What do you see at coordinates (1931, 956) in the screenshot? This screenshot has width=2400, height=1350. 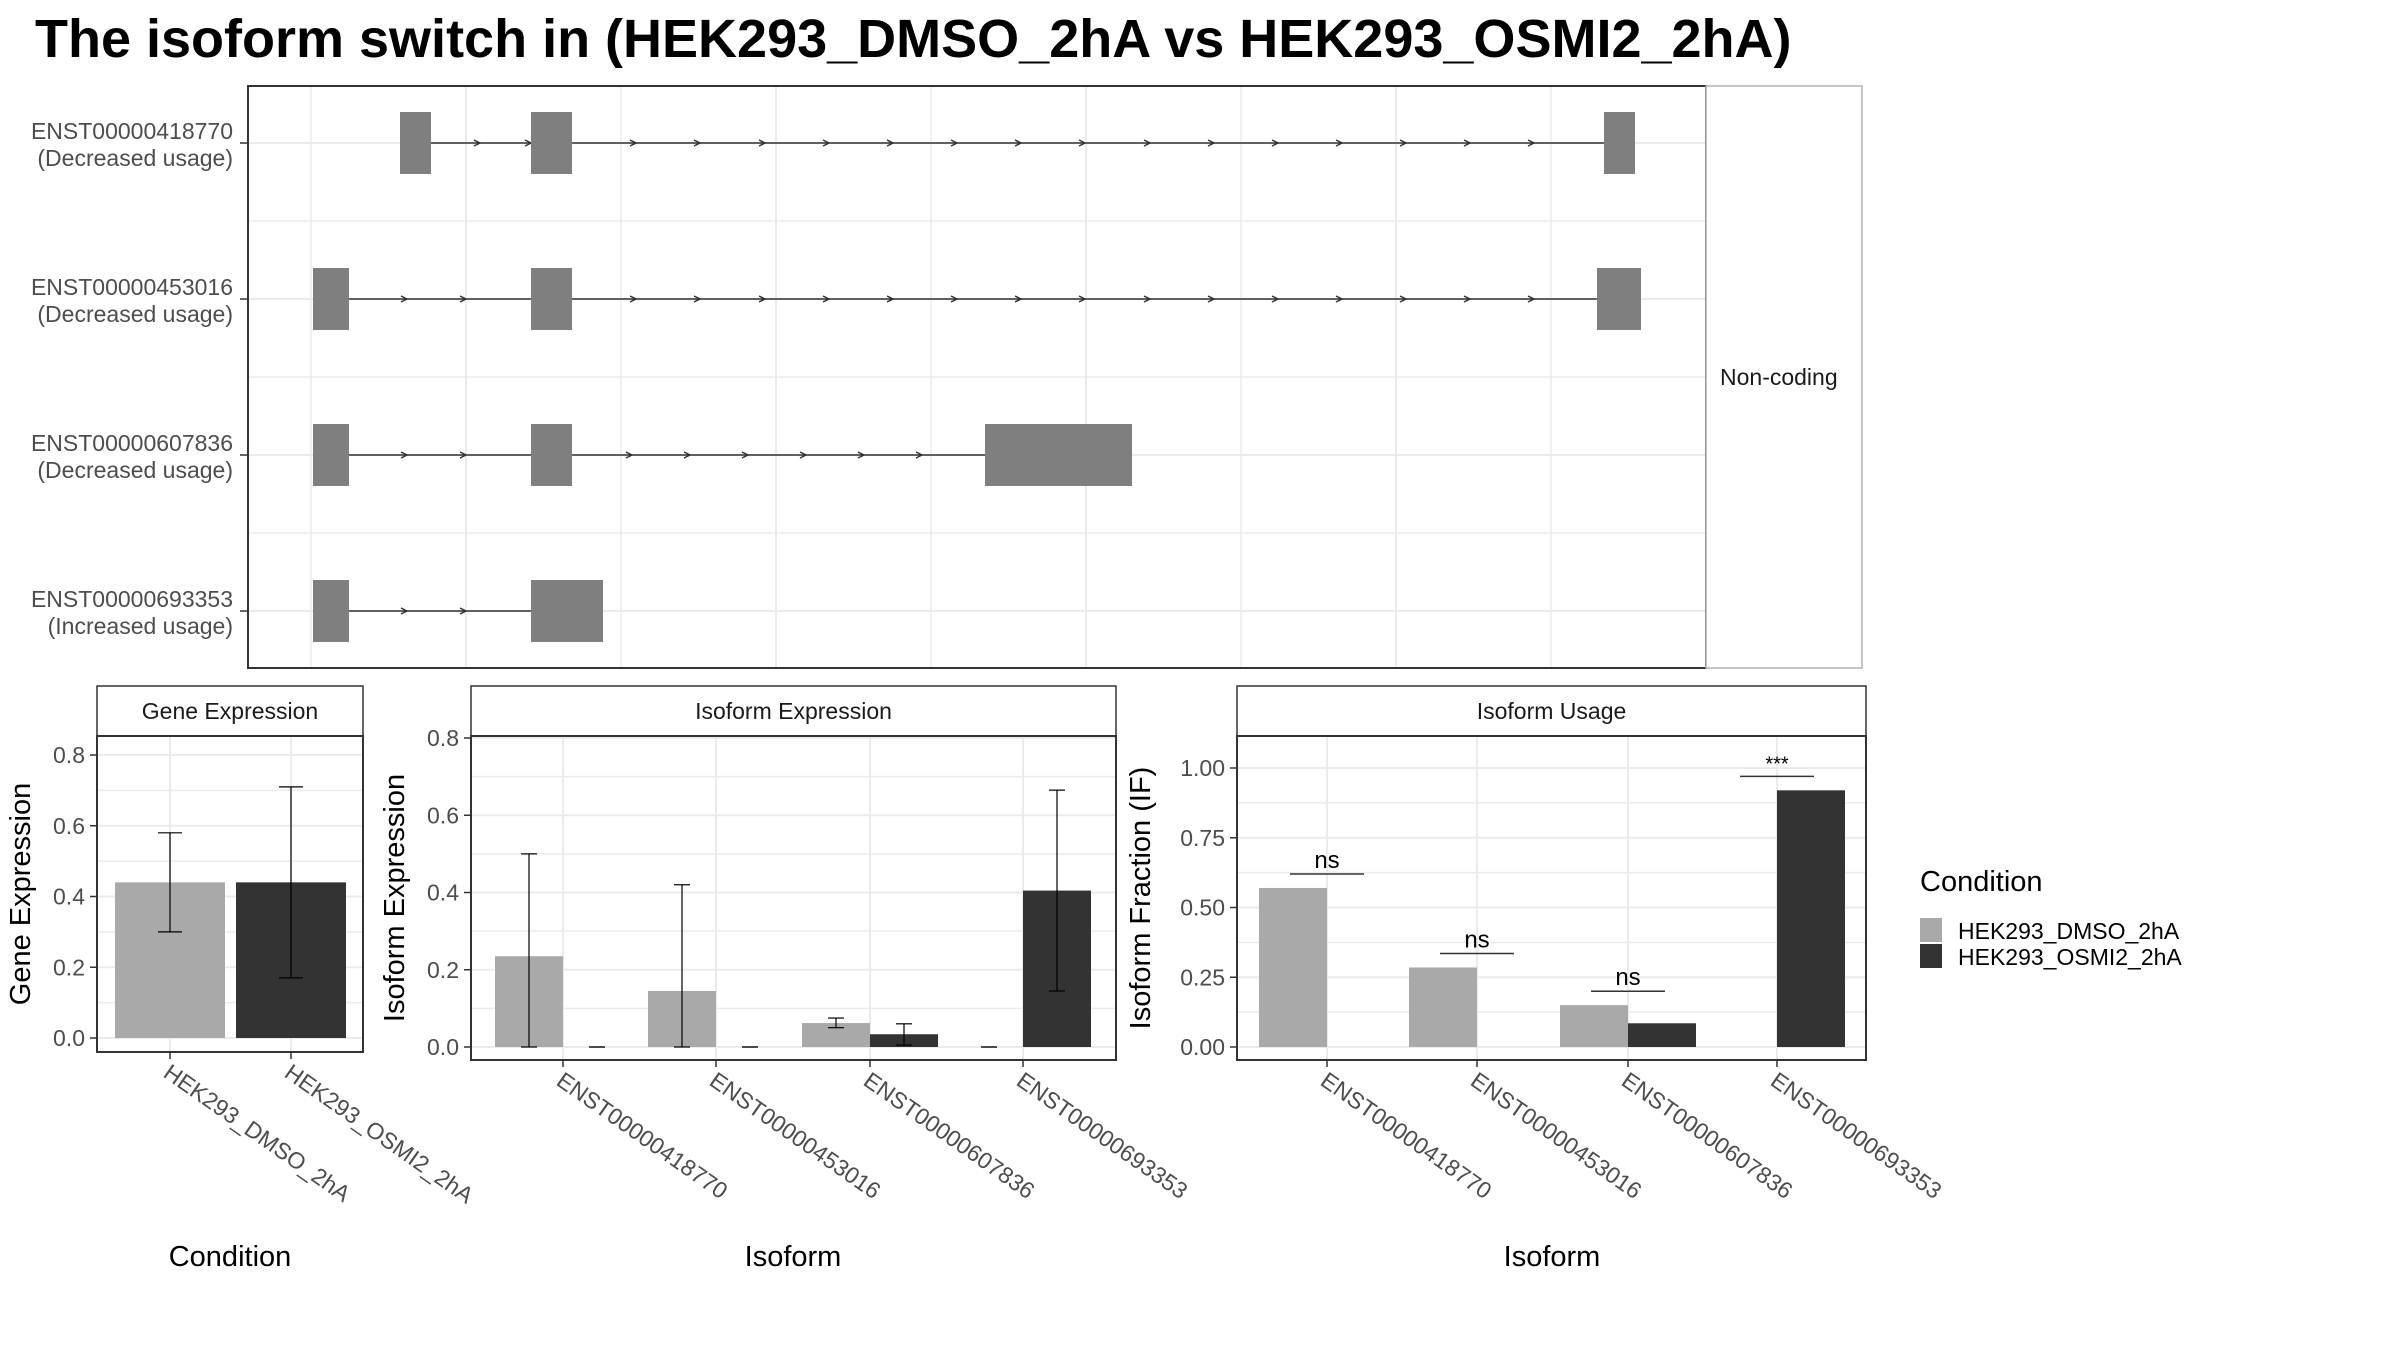 I see `legend-swatch-osmi` at bounding box center [1931, 956].